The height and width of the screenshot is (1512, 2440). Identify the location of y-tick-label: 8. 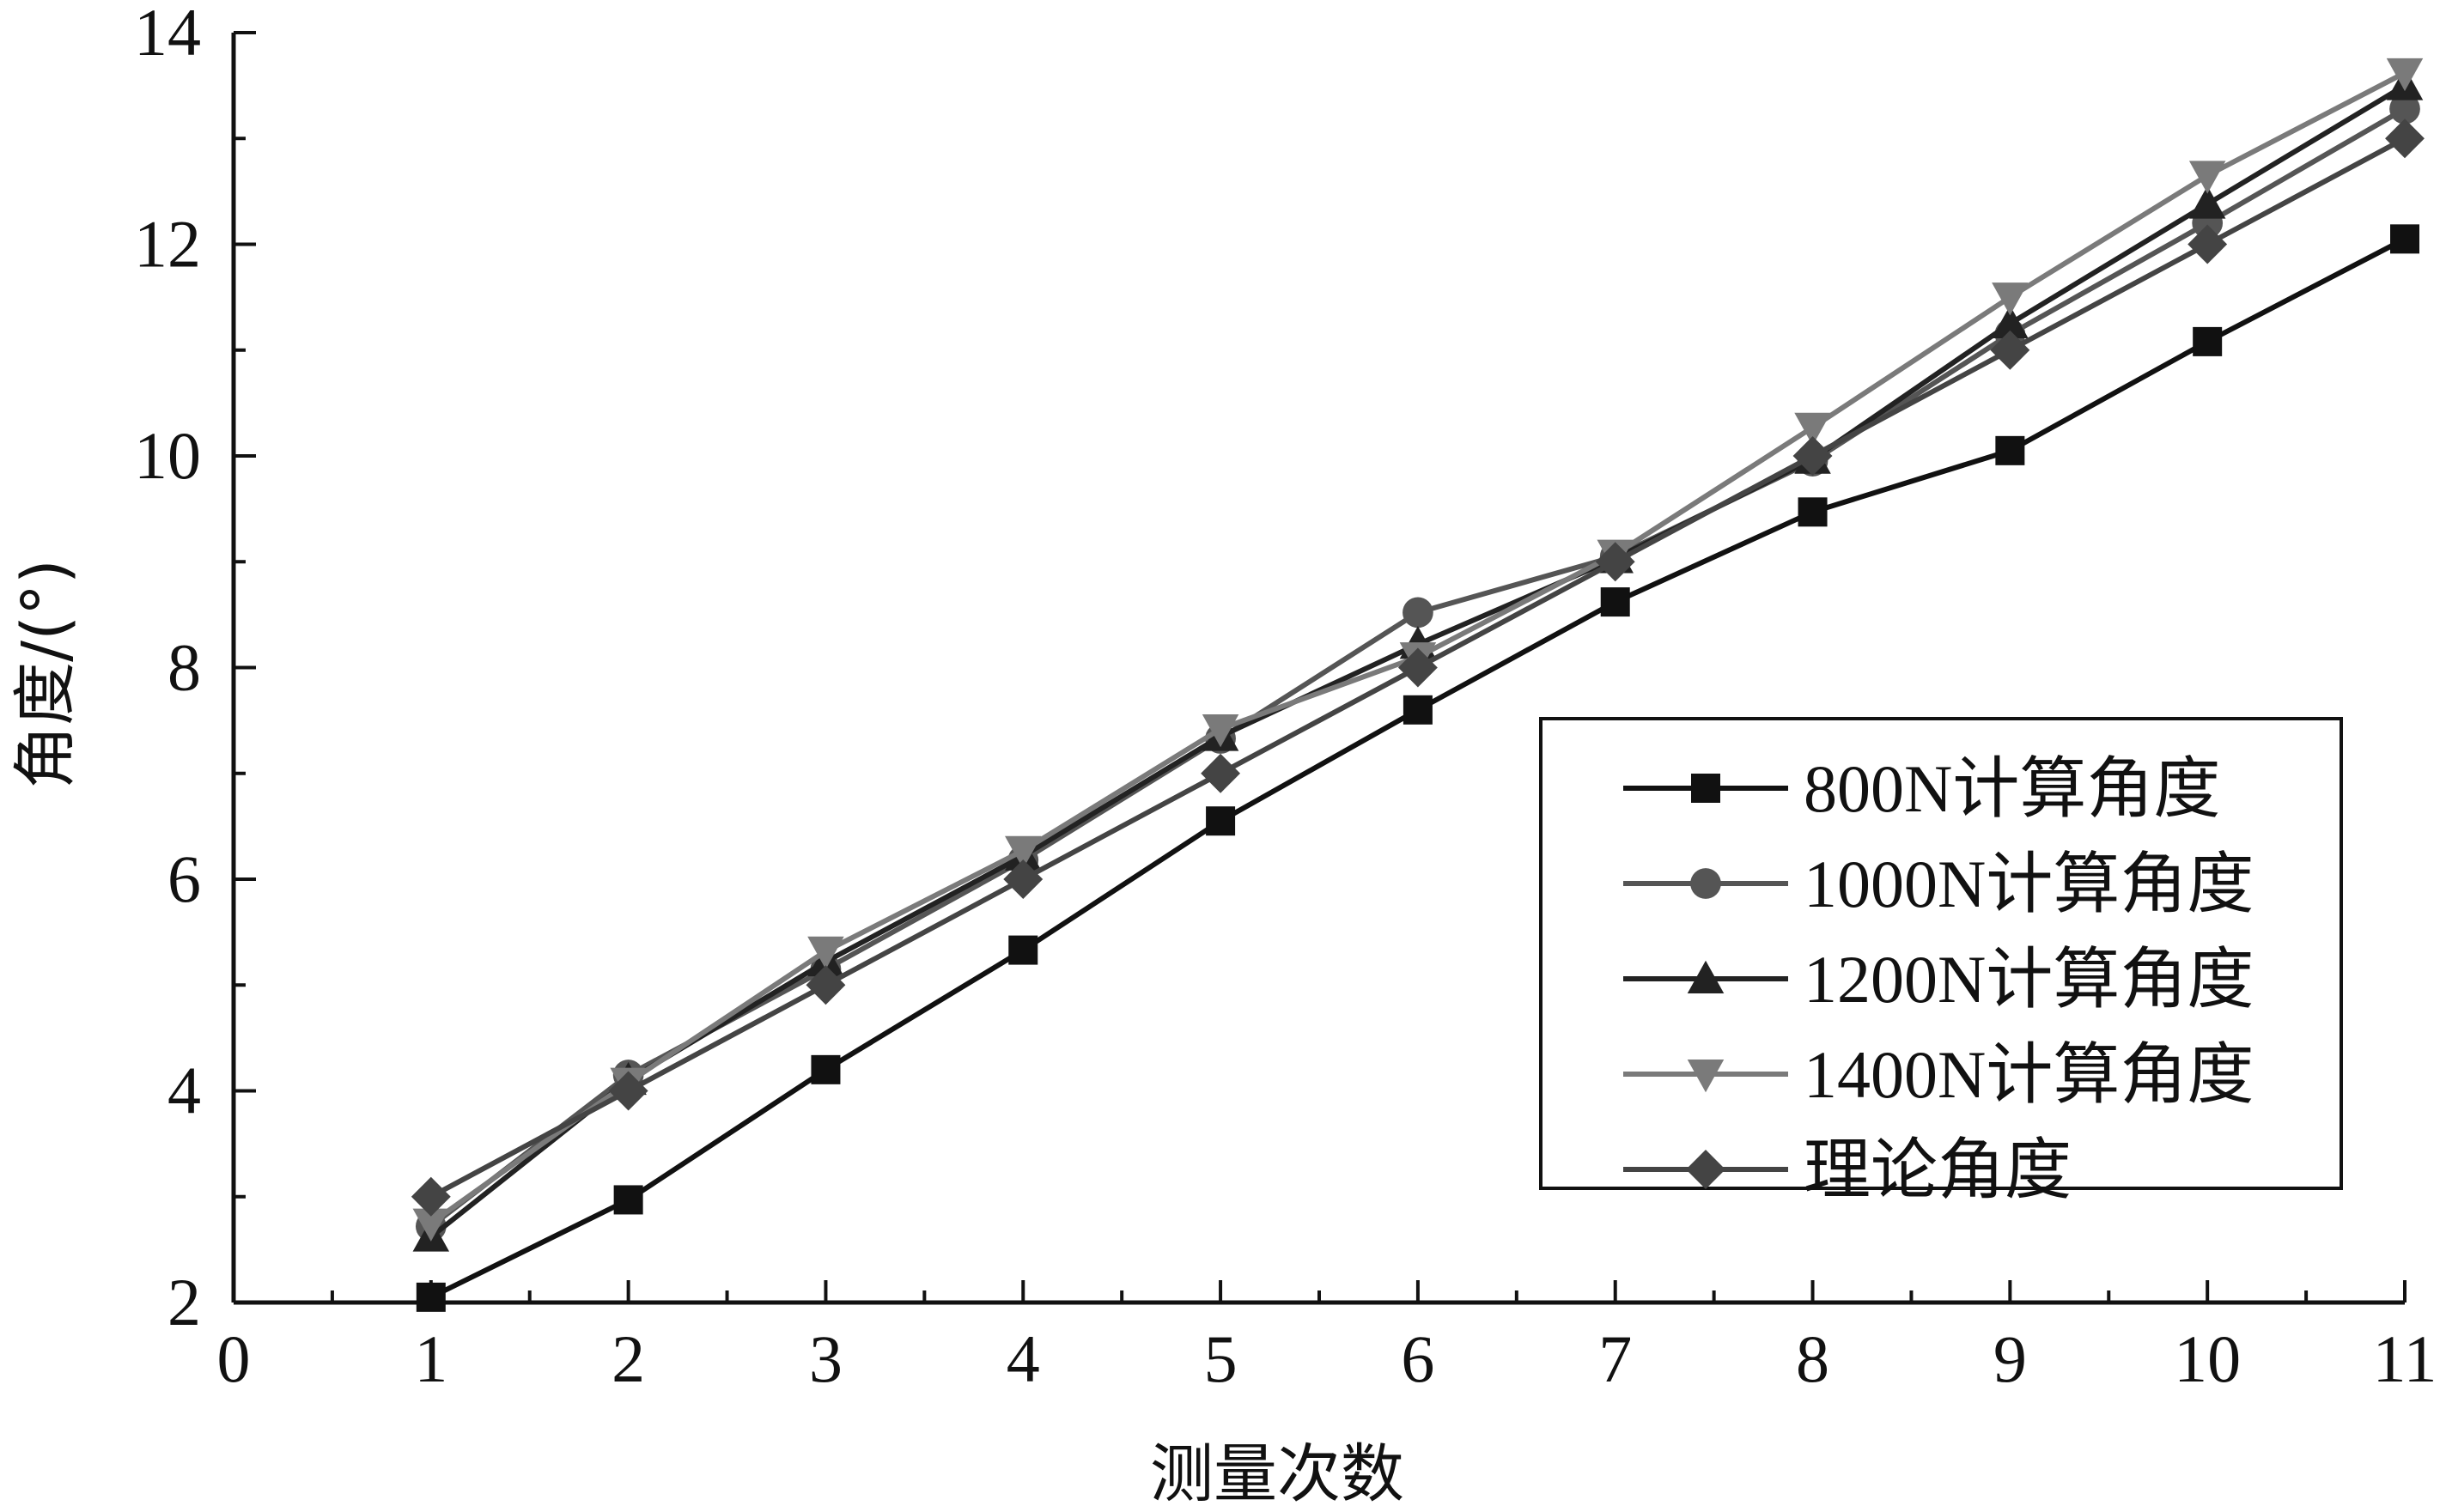
(184, 667).